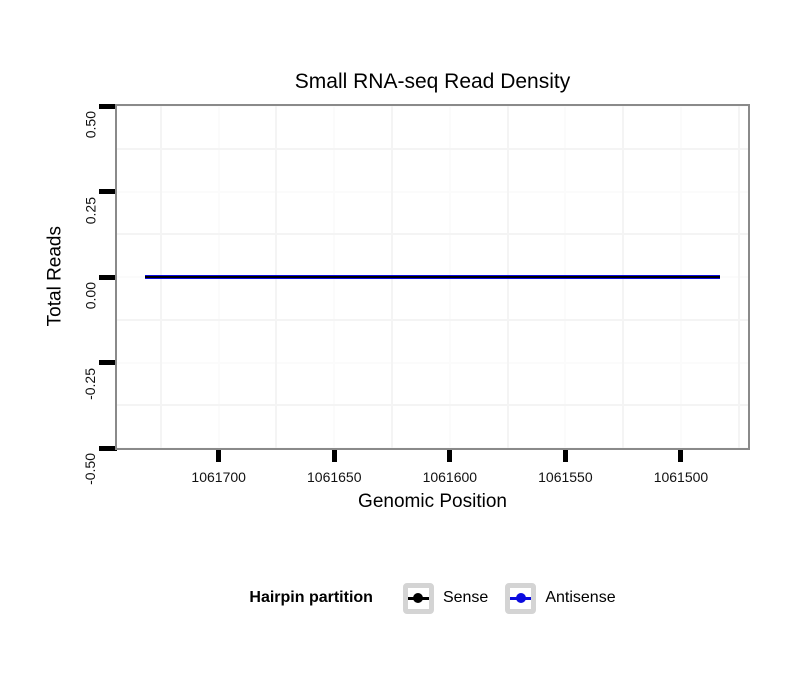  What do you see at coordinates (90, 383) in the screenshot?
I see `y-tick-label: -0.25` at bounding box center [90, 383].